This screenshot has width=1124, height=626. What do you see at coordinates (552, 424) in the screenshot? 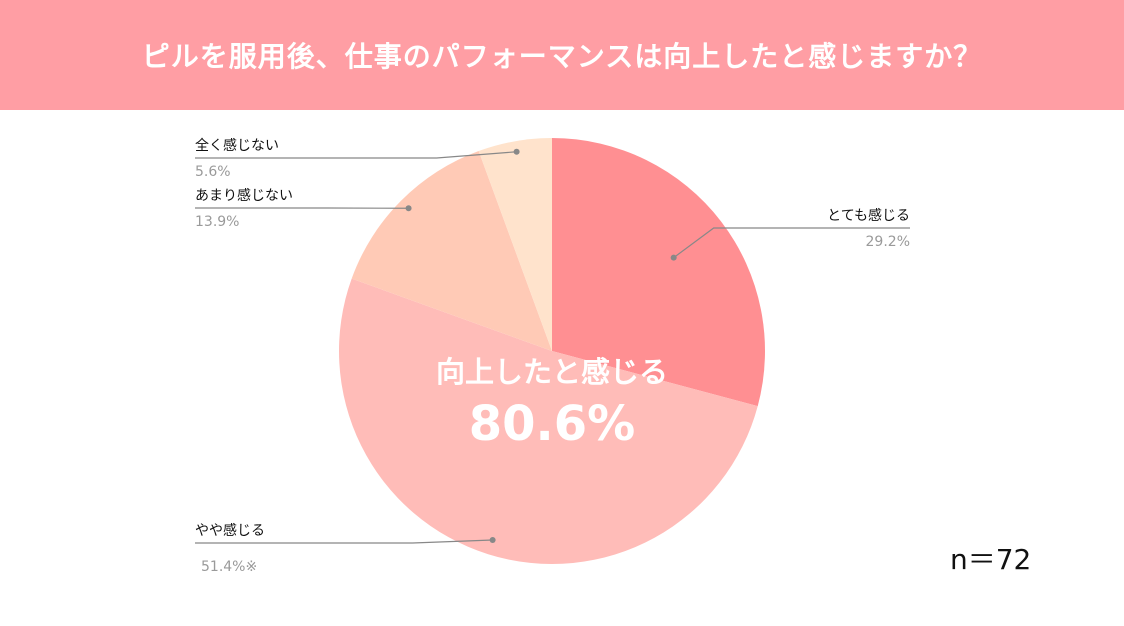
I see `center-value: 80.6%` at bounding box center [552, 424].